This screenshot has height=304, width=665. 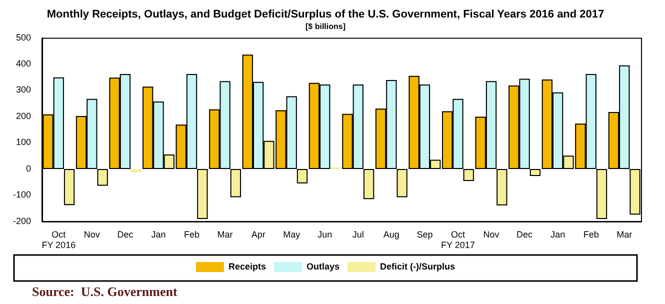 What do you see at coordinates (323, 266) in the screenshot?
I see `legend-label: Outlays` at bounding box center [323, 266].